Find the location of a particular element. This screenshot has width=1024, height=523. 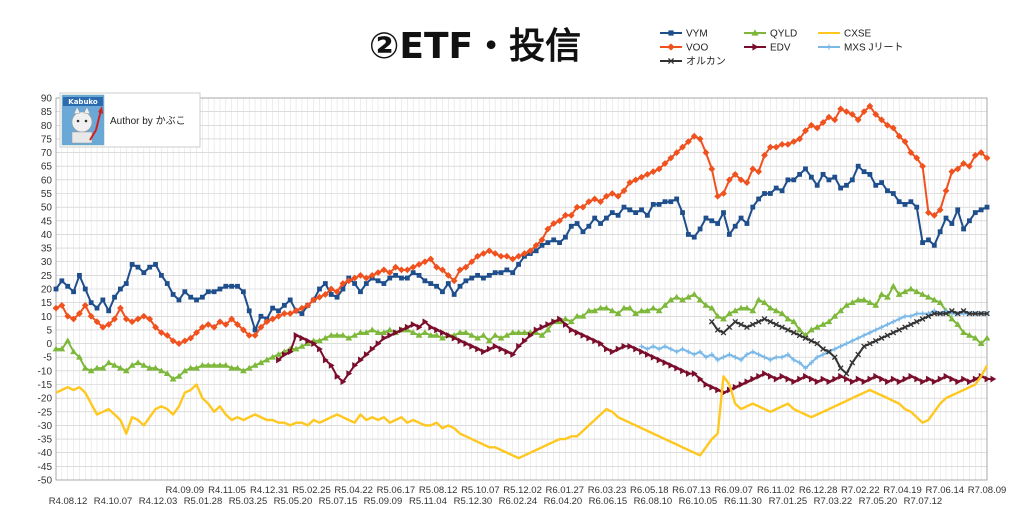

y-tick-label: 25 is located at coordinates (47, 276).